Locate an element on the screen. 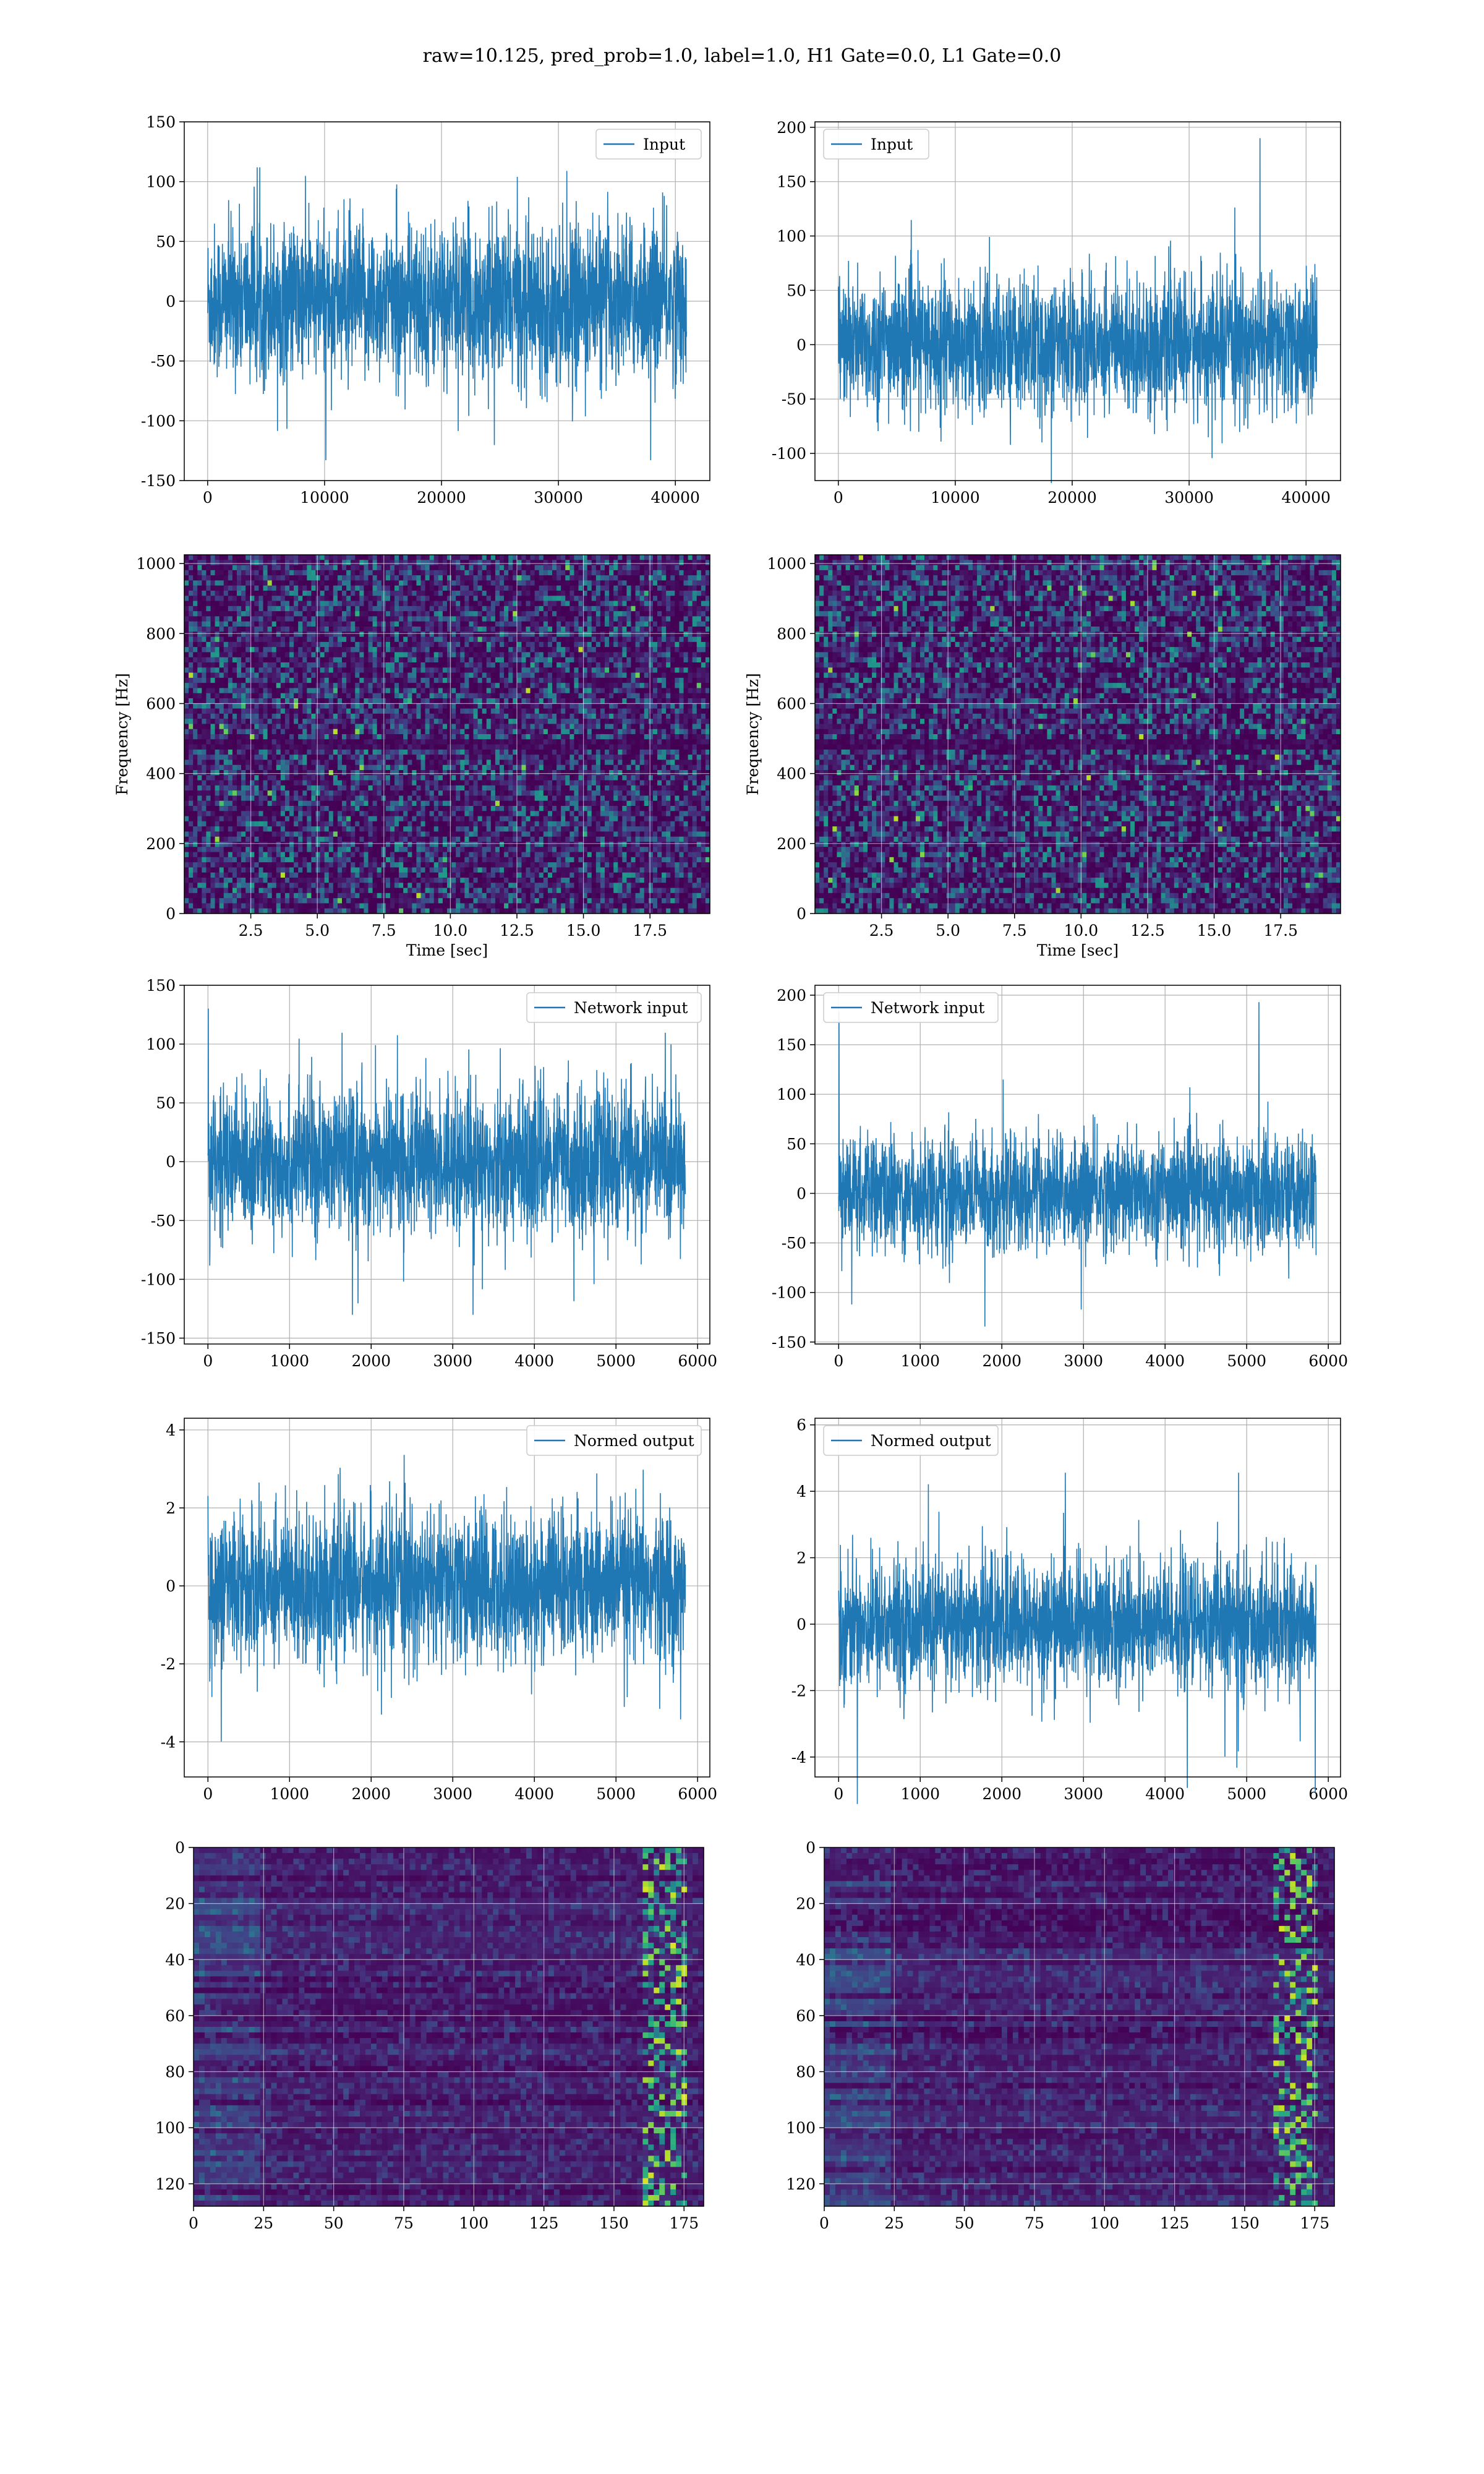 The height and width of the screenshot is (2474, 1484). y-tick-label: 6 is located at coordinates (801, 1425).